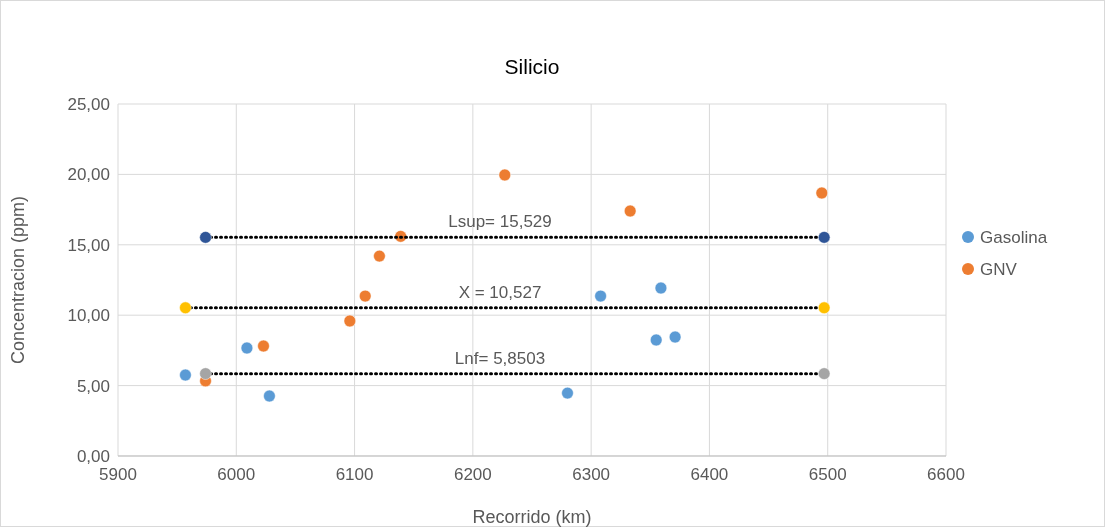 Image resolution: width=1105 pixels, height=527 pixels. What do you see at coordinates (472, 474) in the screenshot?
I see `x-tick-label: 6200` at bounding box center [472, 474].